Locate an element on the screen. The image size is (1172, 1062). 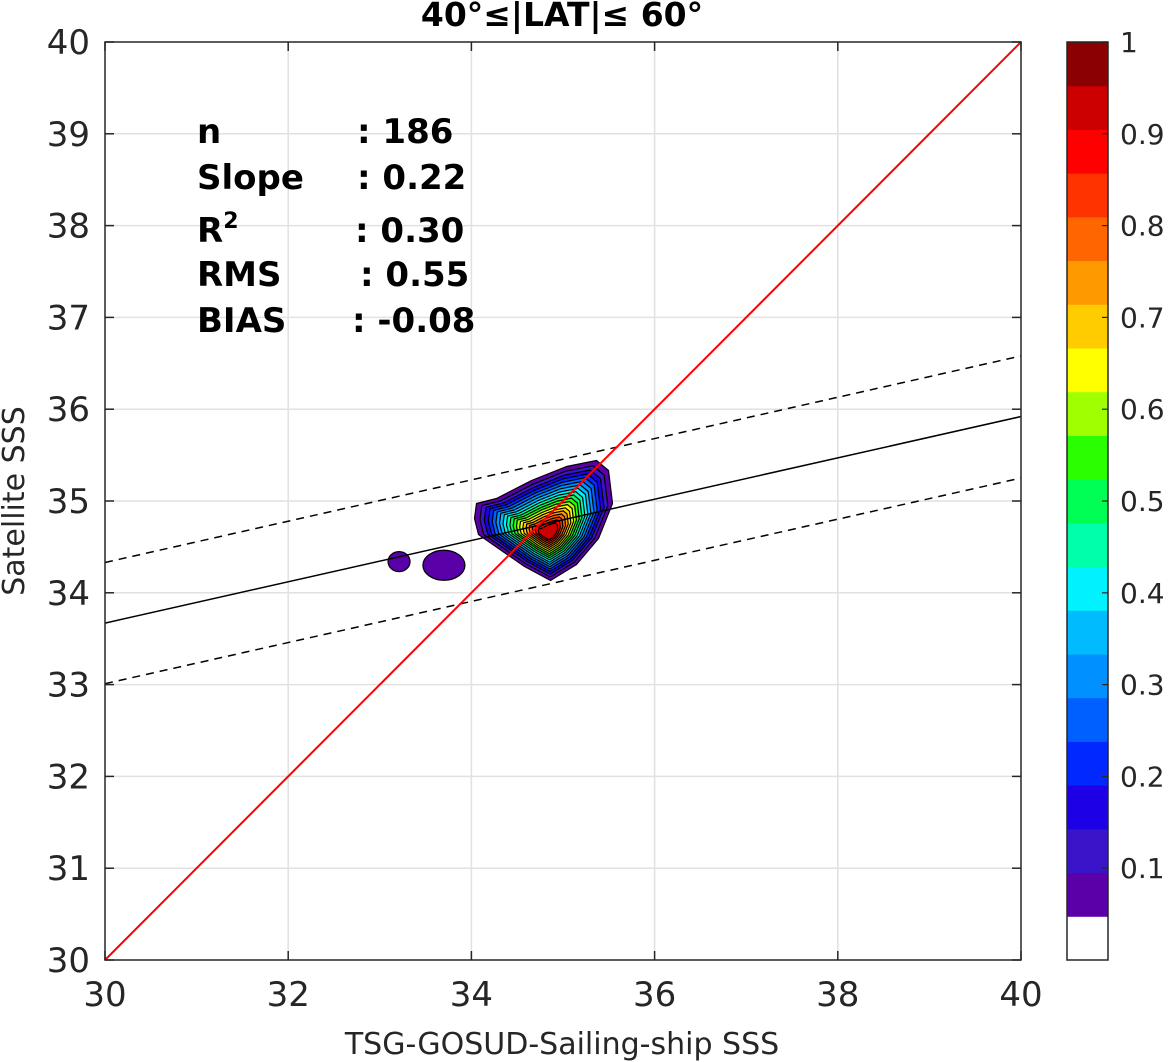
colorbar-tick-label: 0.9 is located at coordinates (1142, 134).